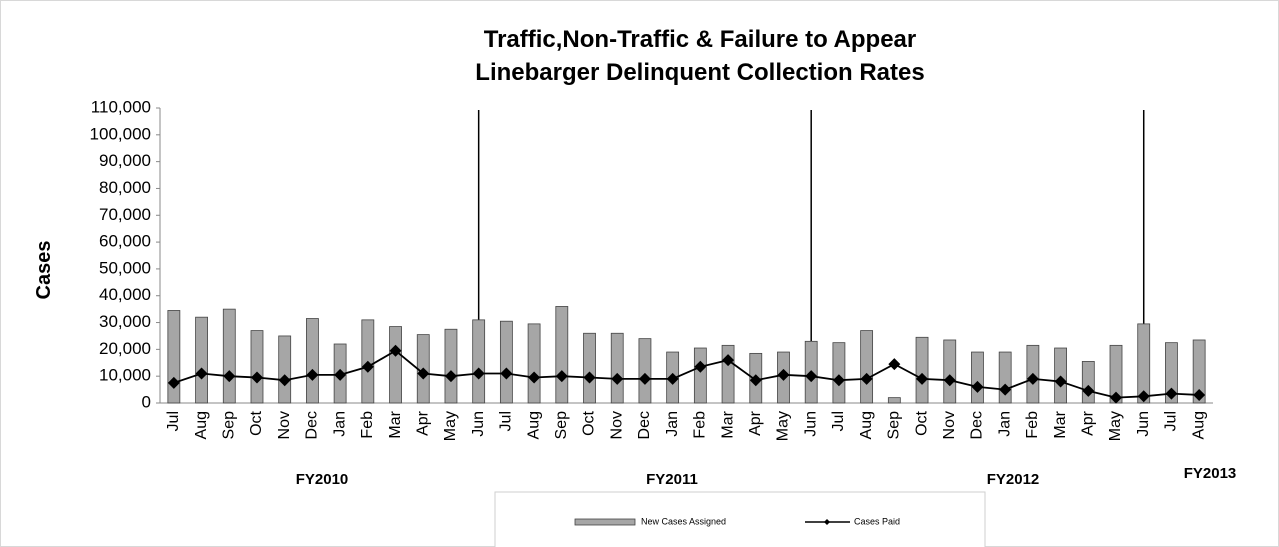  I want to click on group-label: FY2011, so click(672, 479).